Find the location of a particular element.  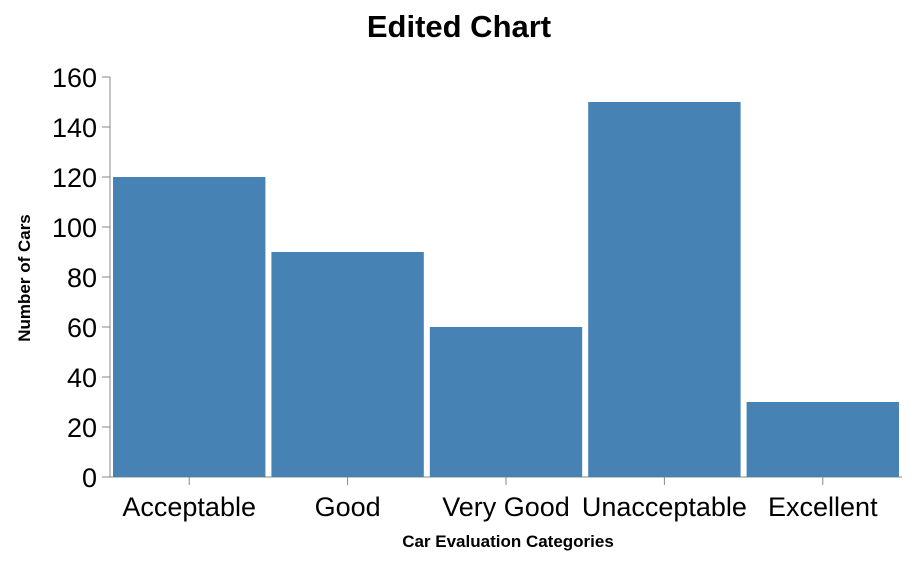

x-tick-label: Excellent is located at coordinates (823, 507).